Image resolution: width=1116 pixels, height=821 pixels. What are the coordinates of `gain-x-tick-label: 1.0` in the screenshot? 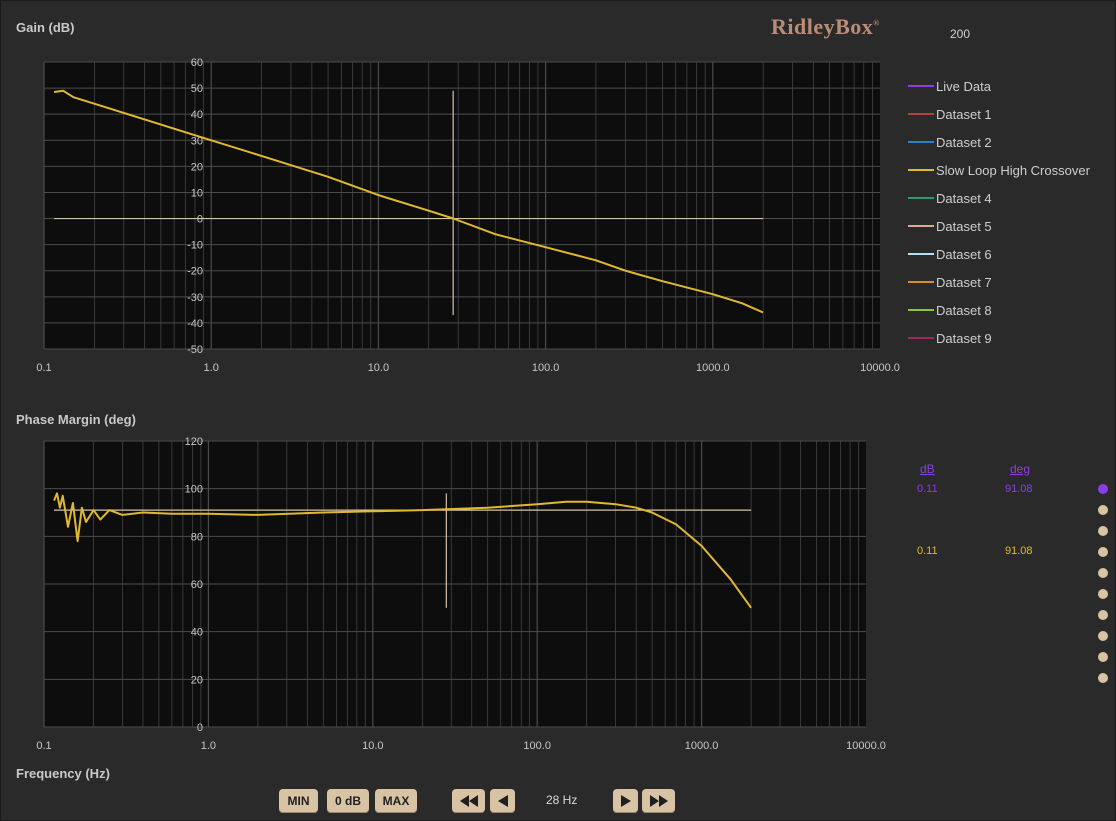 It's located at (211, 368).